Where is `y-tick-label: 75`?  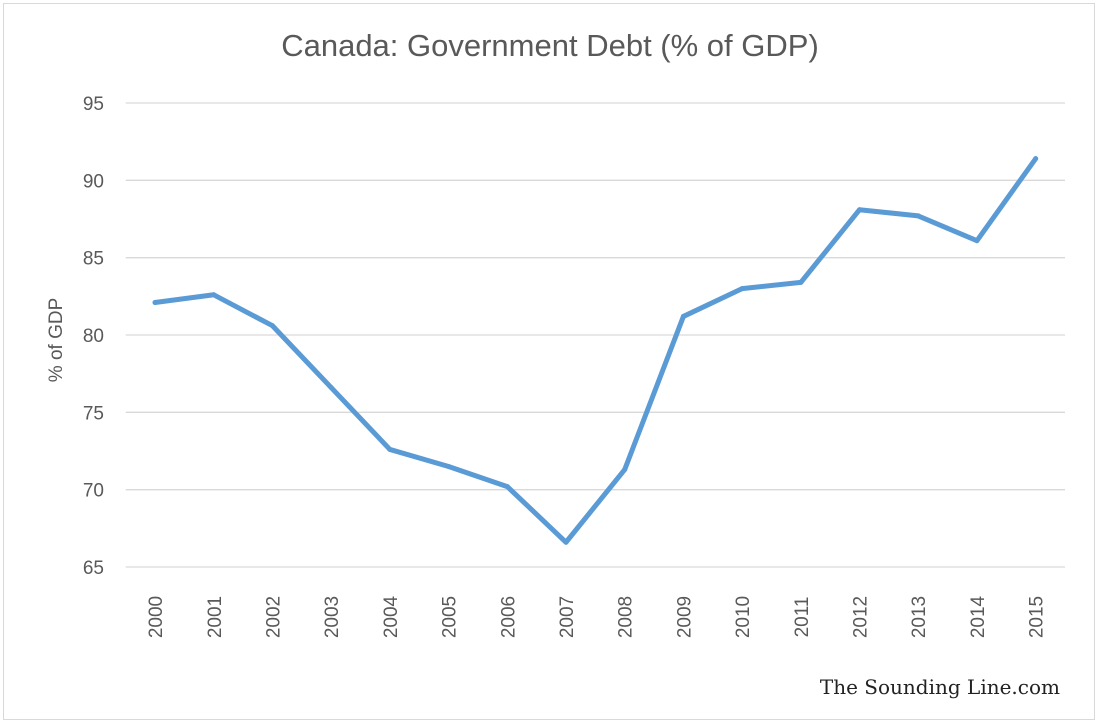
y-tick-label: 75 is located at coordinates (93, 413).